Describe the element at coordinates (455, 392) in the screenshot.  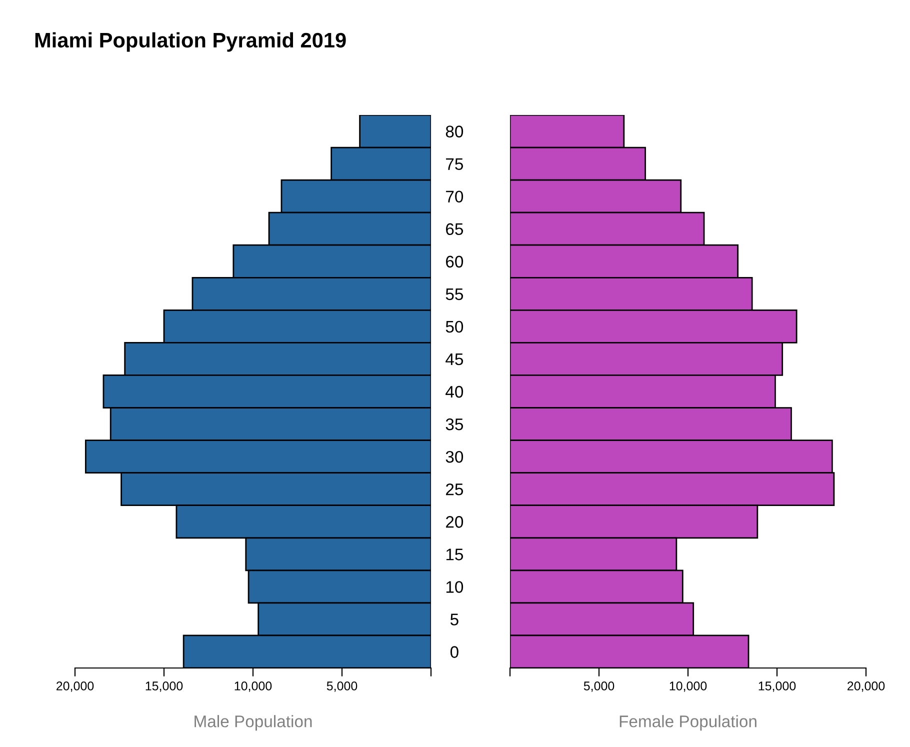
I see `y-tick-label: 40` at that location.